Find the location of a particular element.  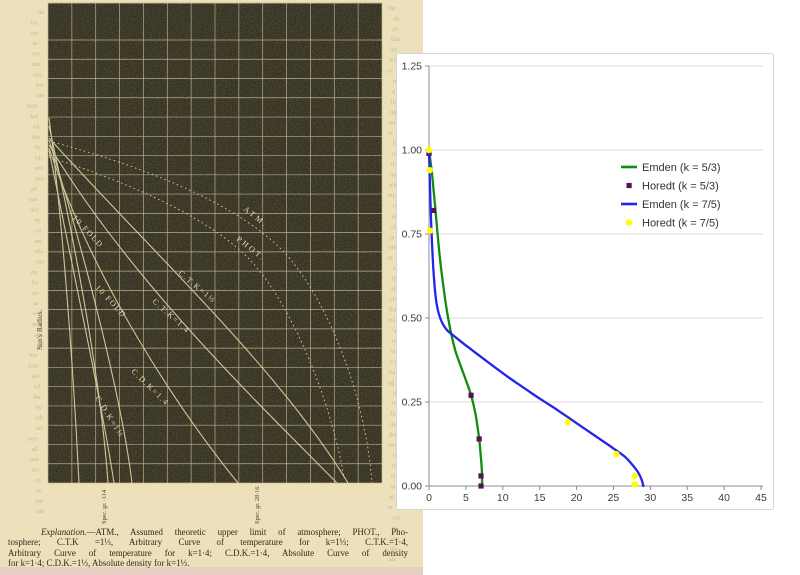

margin-fragment: one is located at coordinates (33, 199).